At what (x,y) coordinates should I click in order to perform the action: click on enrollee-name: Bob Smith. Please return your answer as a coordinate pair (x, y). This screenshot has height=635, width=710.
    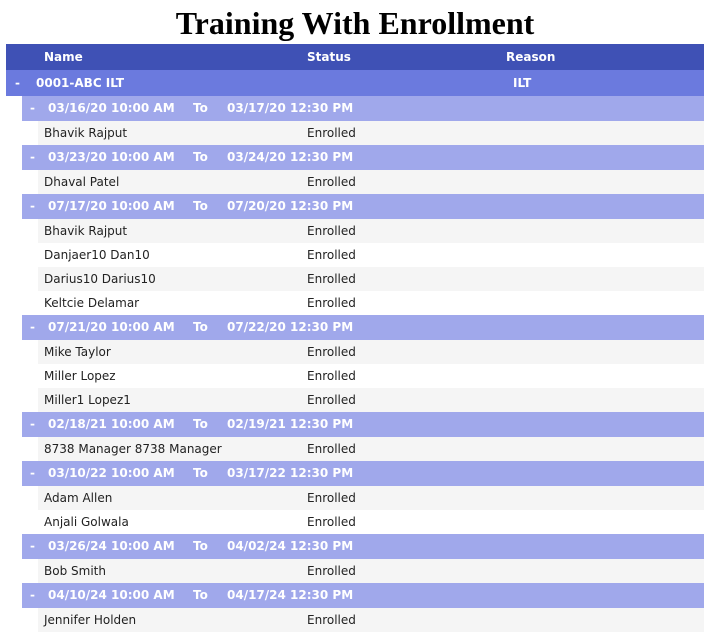
    Looking at the image, I should click on (75, 571).